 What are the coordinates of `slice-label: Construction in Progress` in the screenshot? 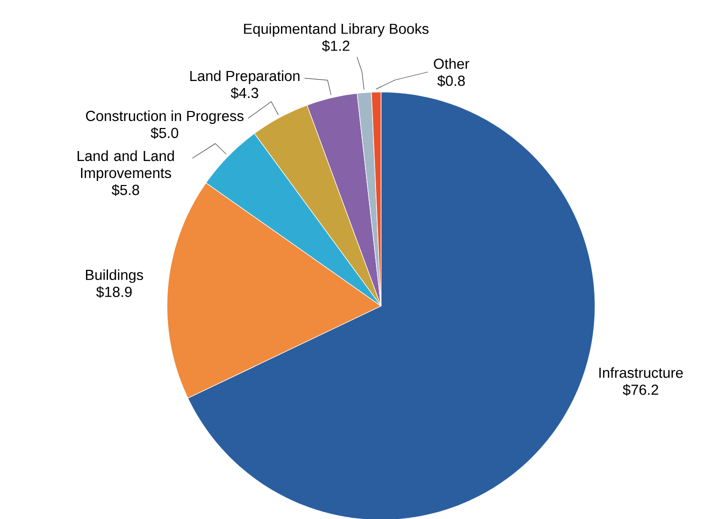 It's located at (165, 117).